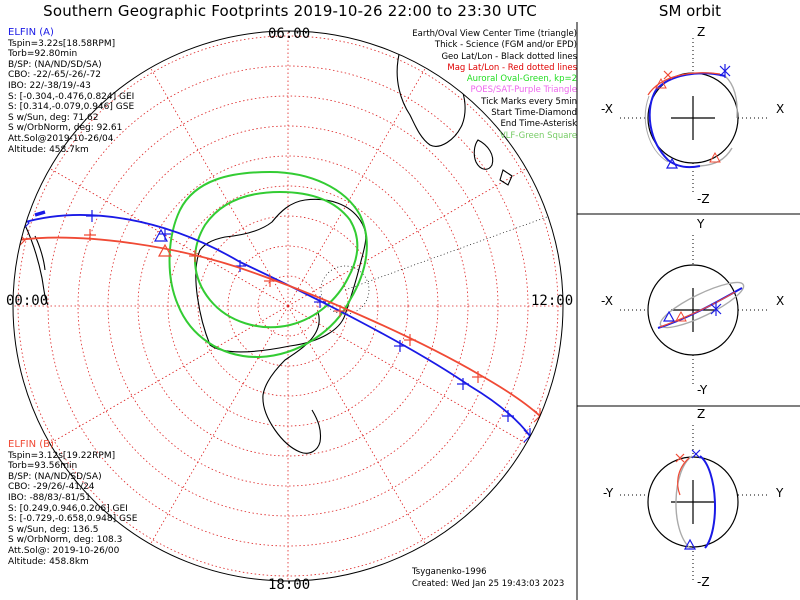  Describe the element at coordinates (53, 529) in the screenshot. I see `elfin-b-line: S w/Sun, deg: 136.5` at that location.